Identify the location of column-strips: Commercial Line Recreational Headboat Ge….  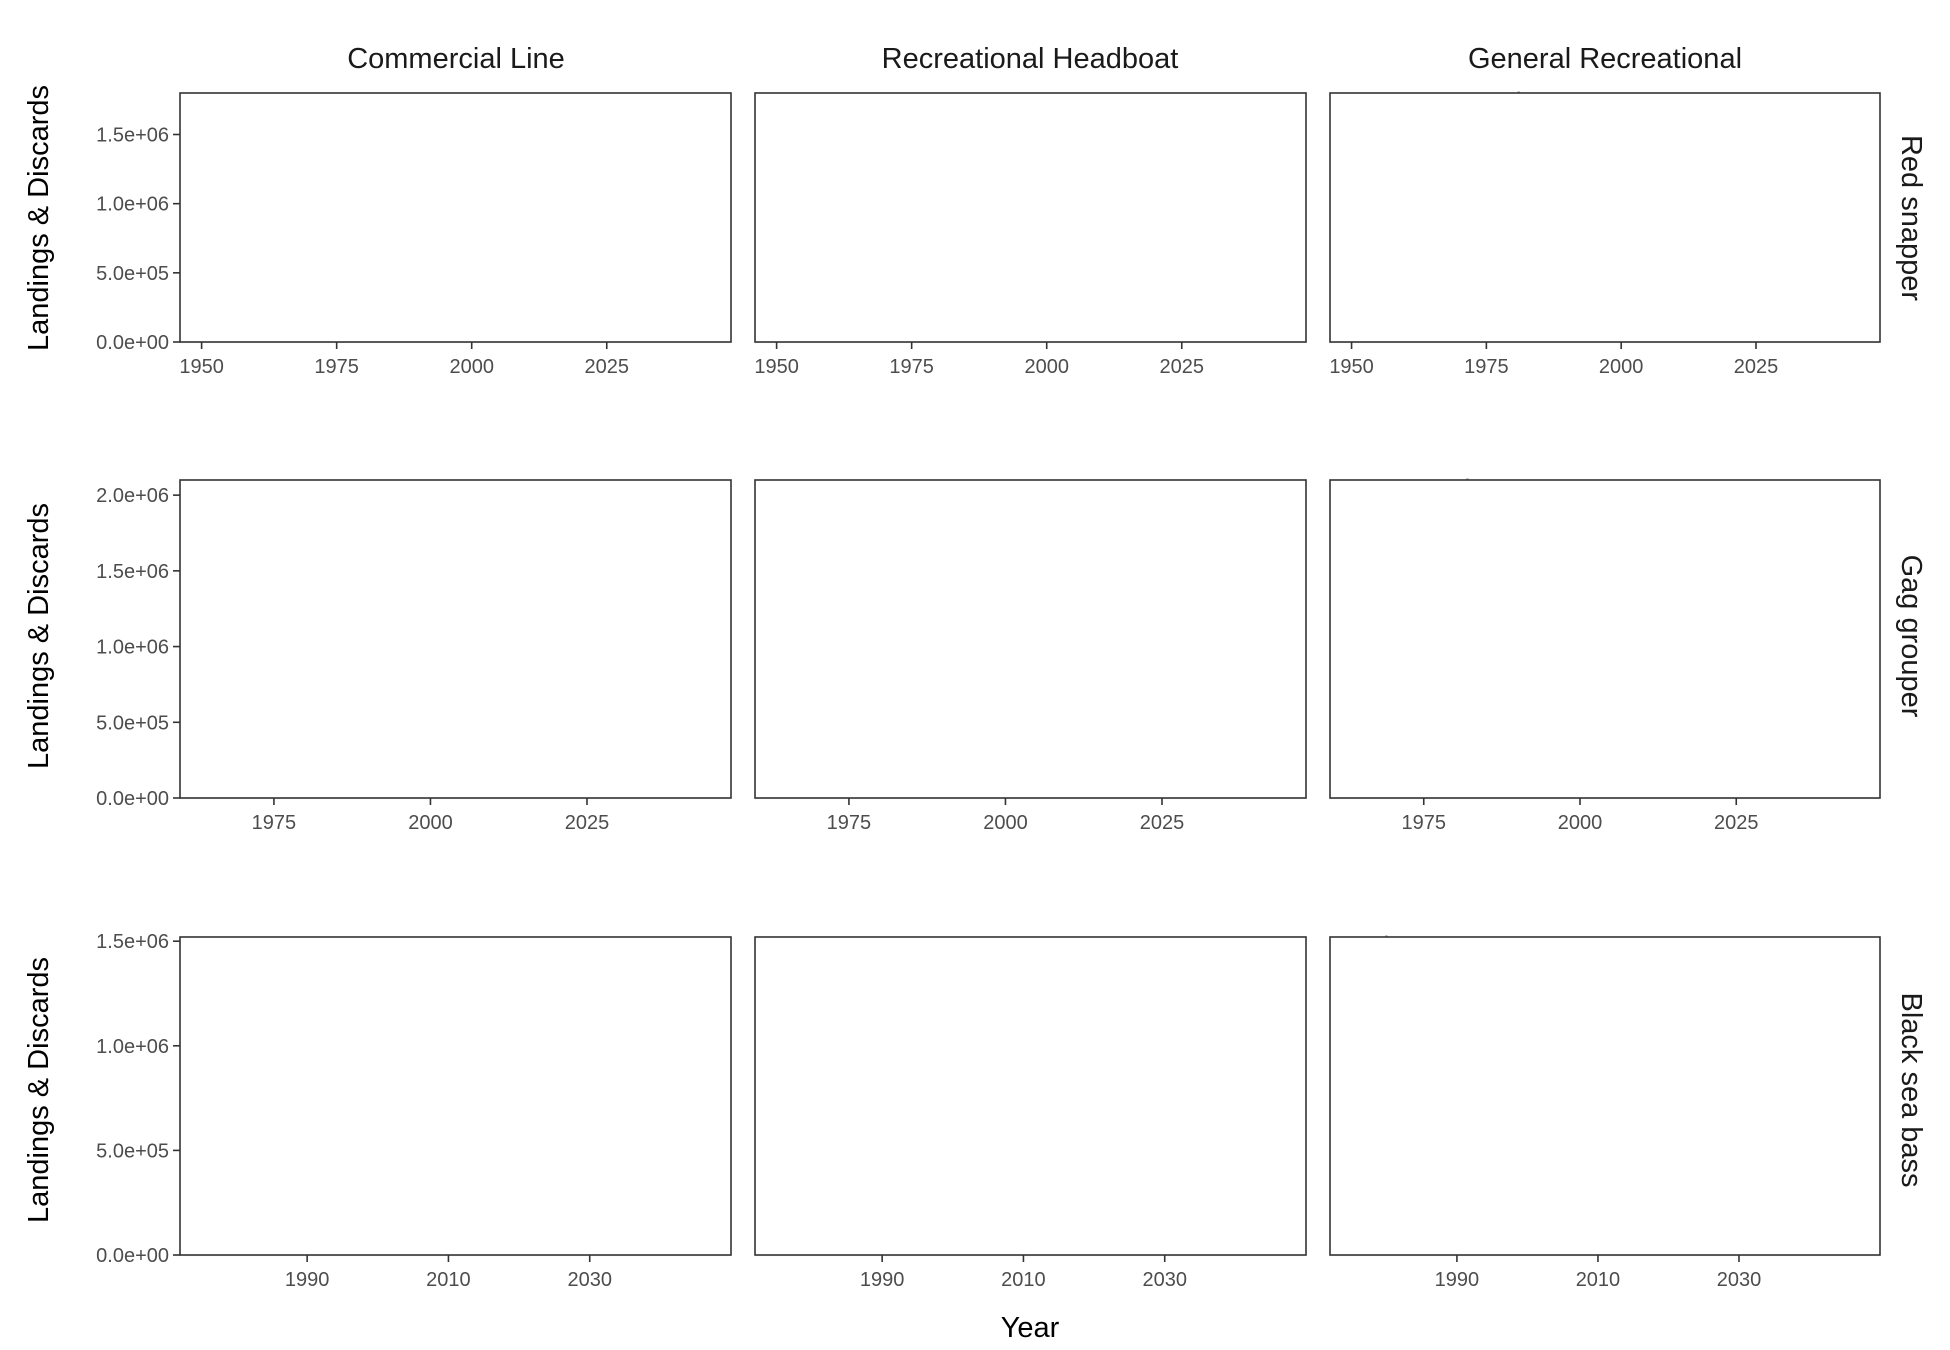
(1044, 59).